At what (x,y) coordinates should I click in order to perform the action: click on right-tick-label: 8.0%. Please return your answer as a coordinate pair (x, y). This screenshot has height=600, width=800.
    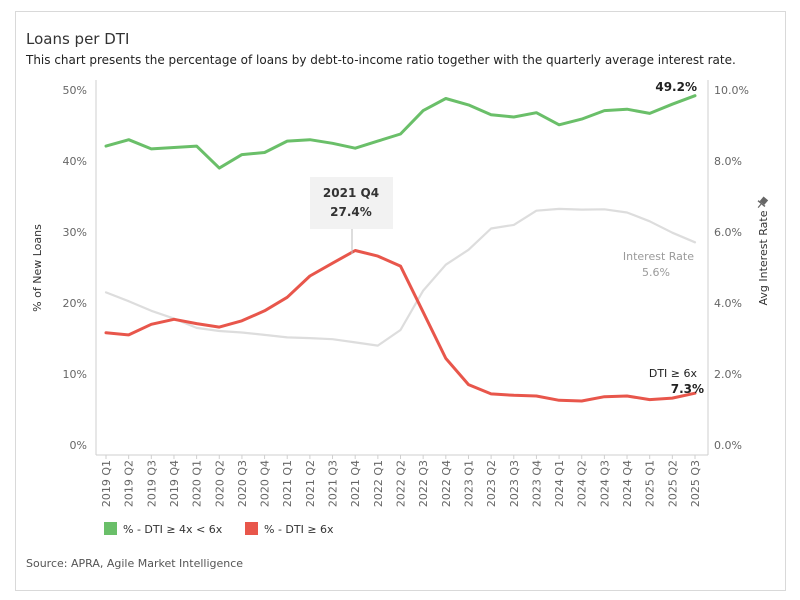
    Looking at the image, I should click on (728, 161).